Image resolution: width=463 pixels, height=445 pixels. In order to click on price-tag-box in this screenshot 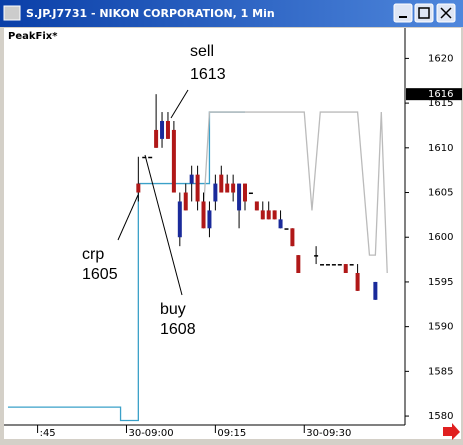, I will do `click(434, 94)`.